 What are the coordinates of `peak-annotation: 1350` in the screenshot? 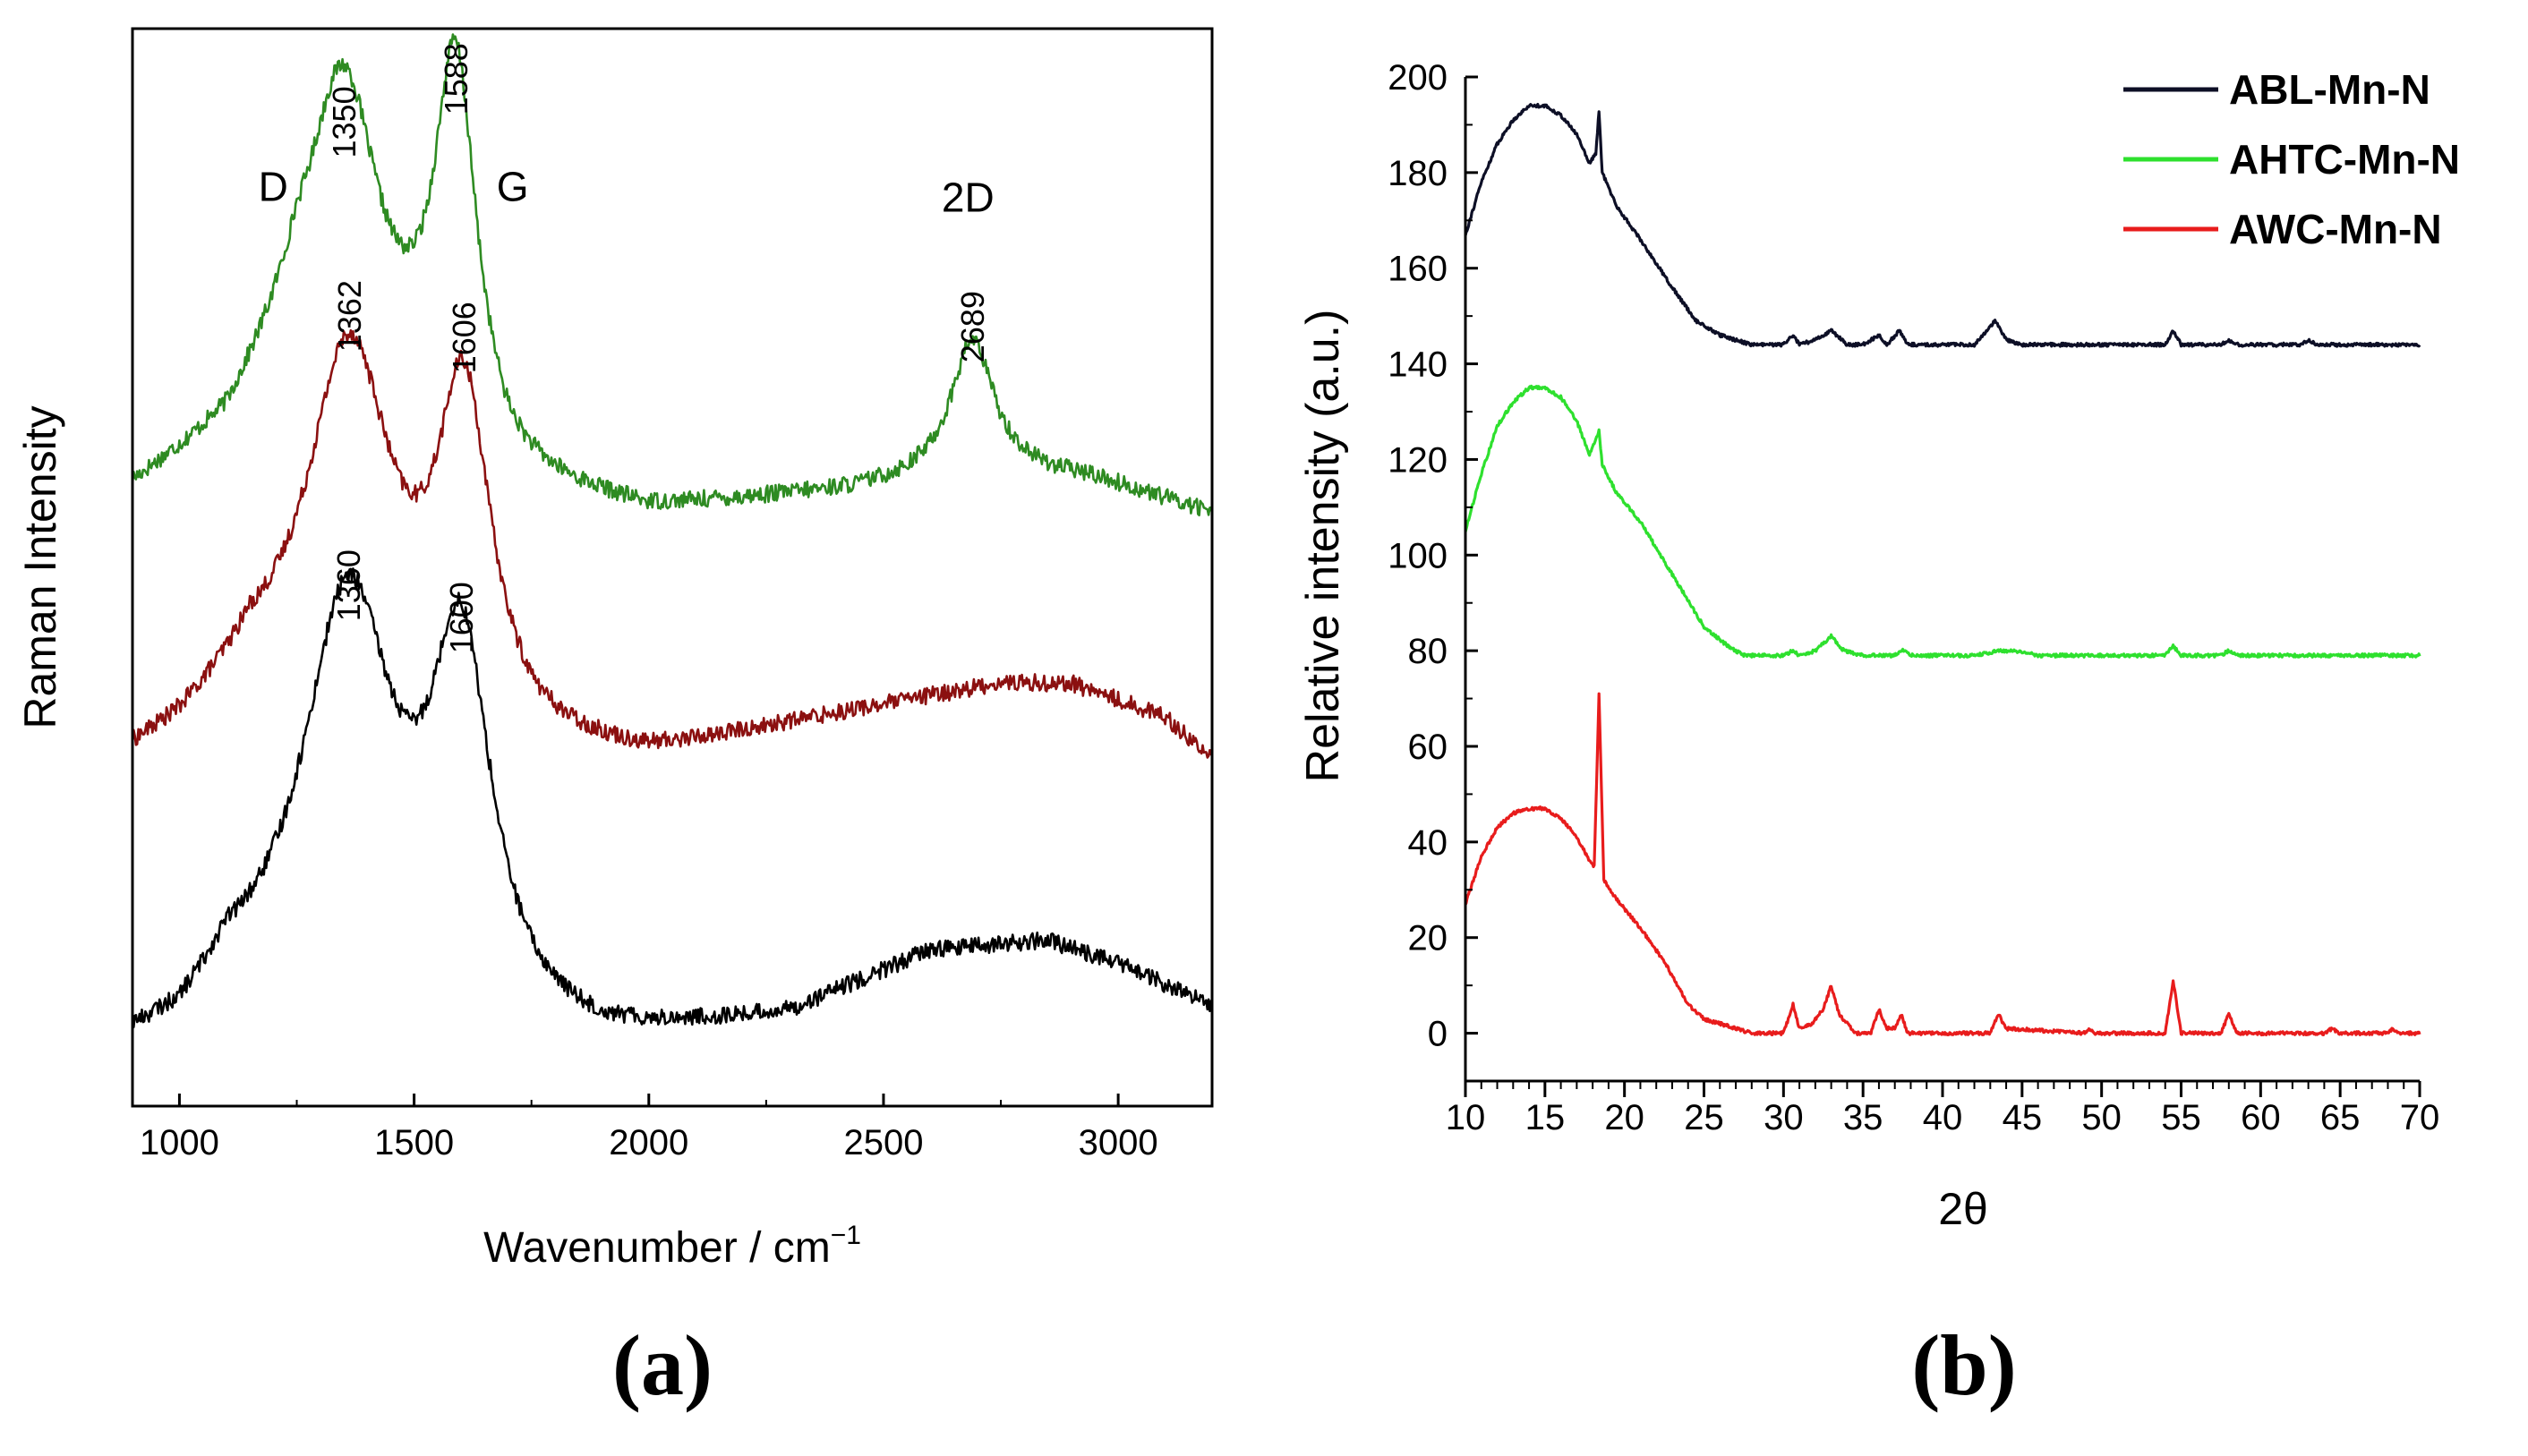 It's located at (344, 122).